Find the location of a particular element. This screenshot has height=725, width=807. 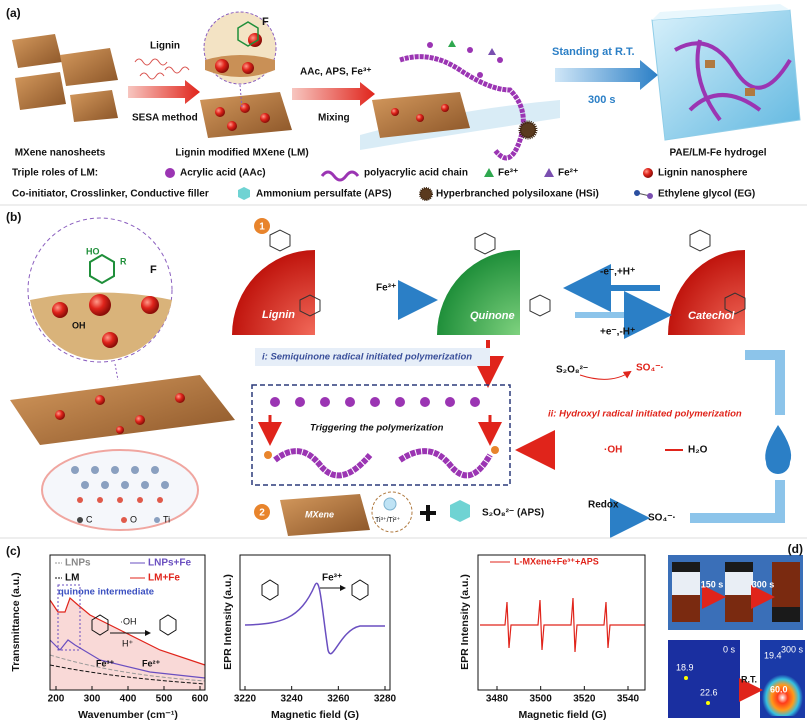

label: -e⁻,+H⁺ is located at coordinates (617, 272).